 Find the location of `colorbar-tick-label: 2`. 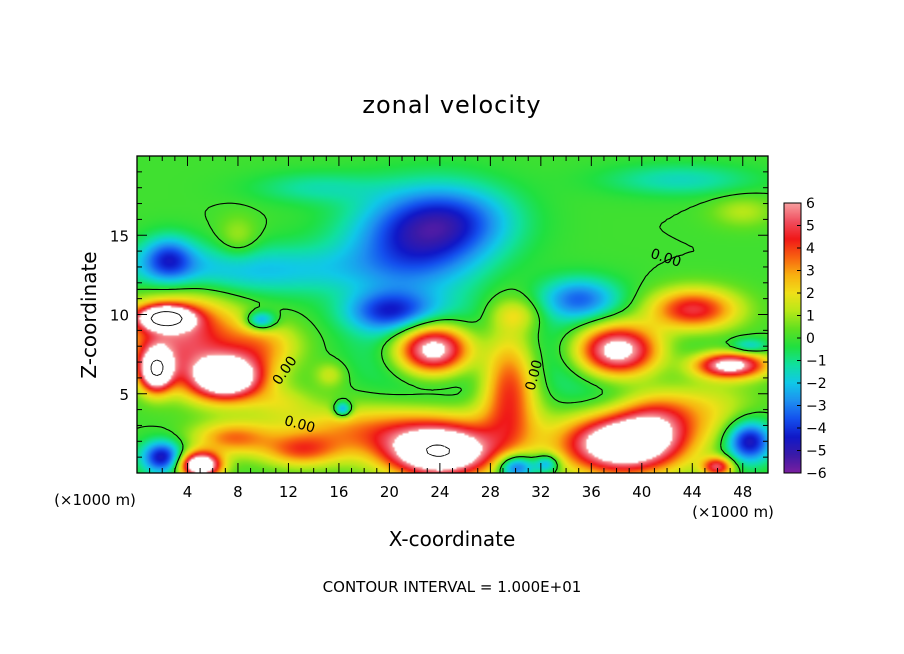

colorbar-tick-label: 2 is located at coordinates (810, 294).